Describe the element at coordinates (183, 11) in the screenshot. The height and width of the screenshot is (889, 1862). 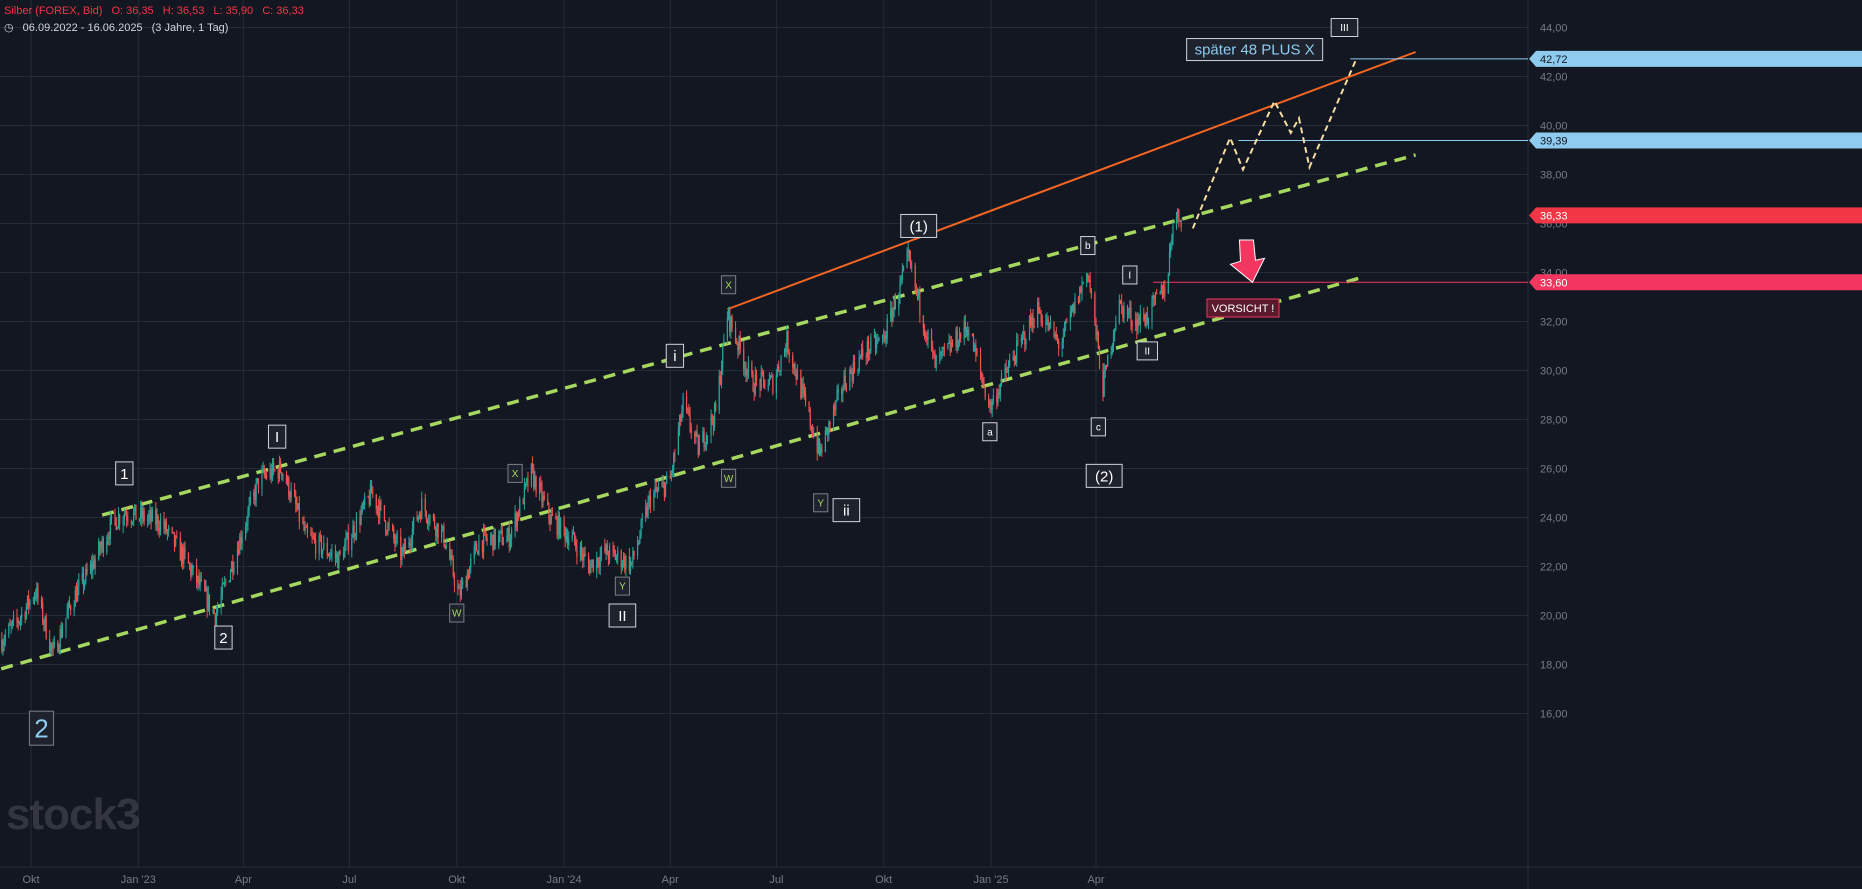
I see `high-value: H: 36,53` at that location.